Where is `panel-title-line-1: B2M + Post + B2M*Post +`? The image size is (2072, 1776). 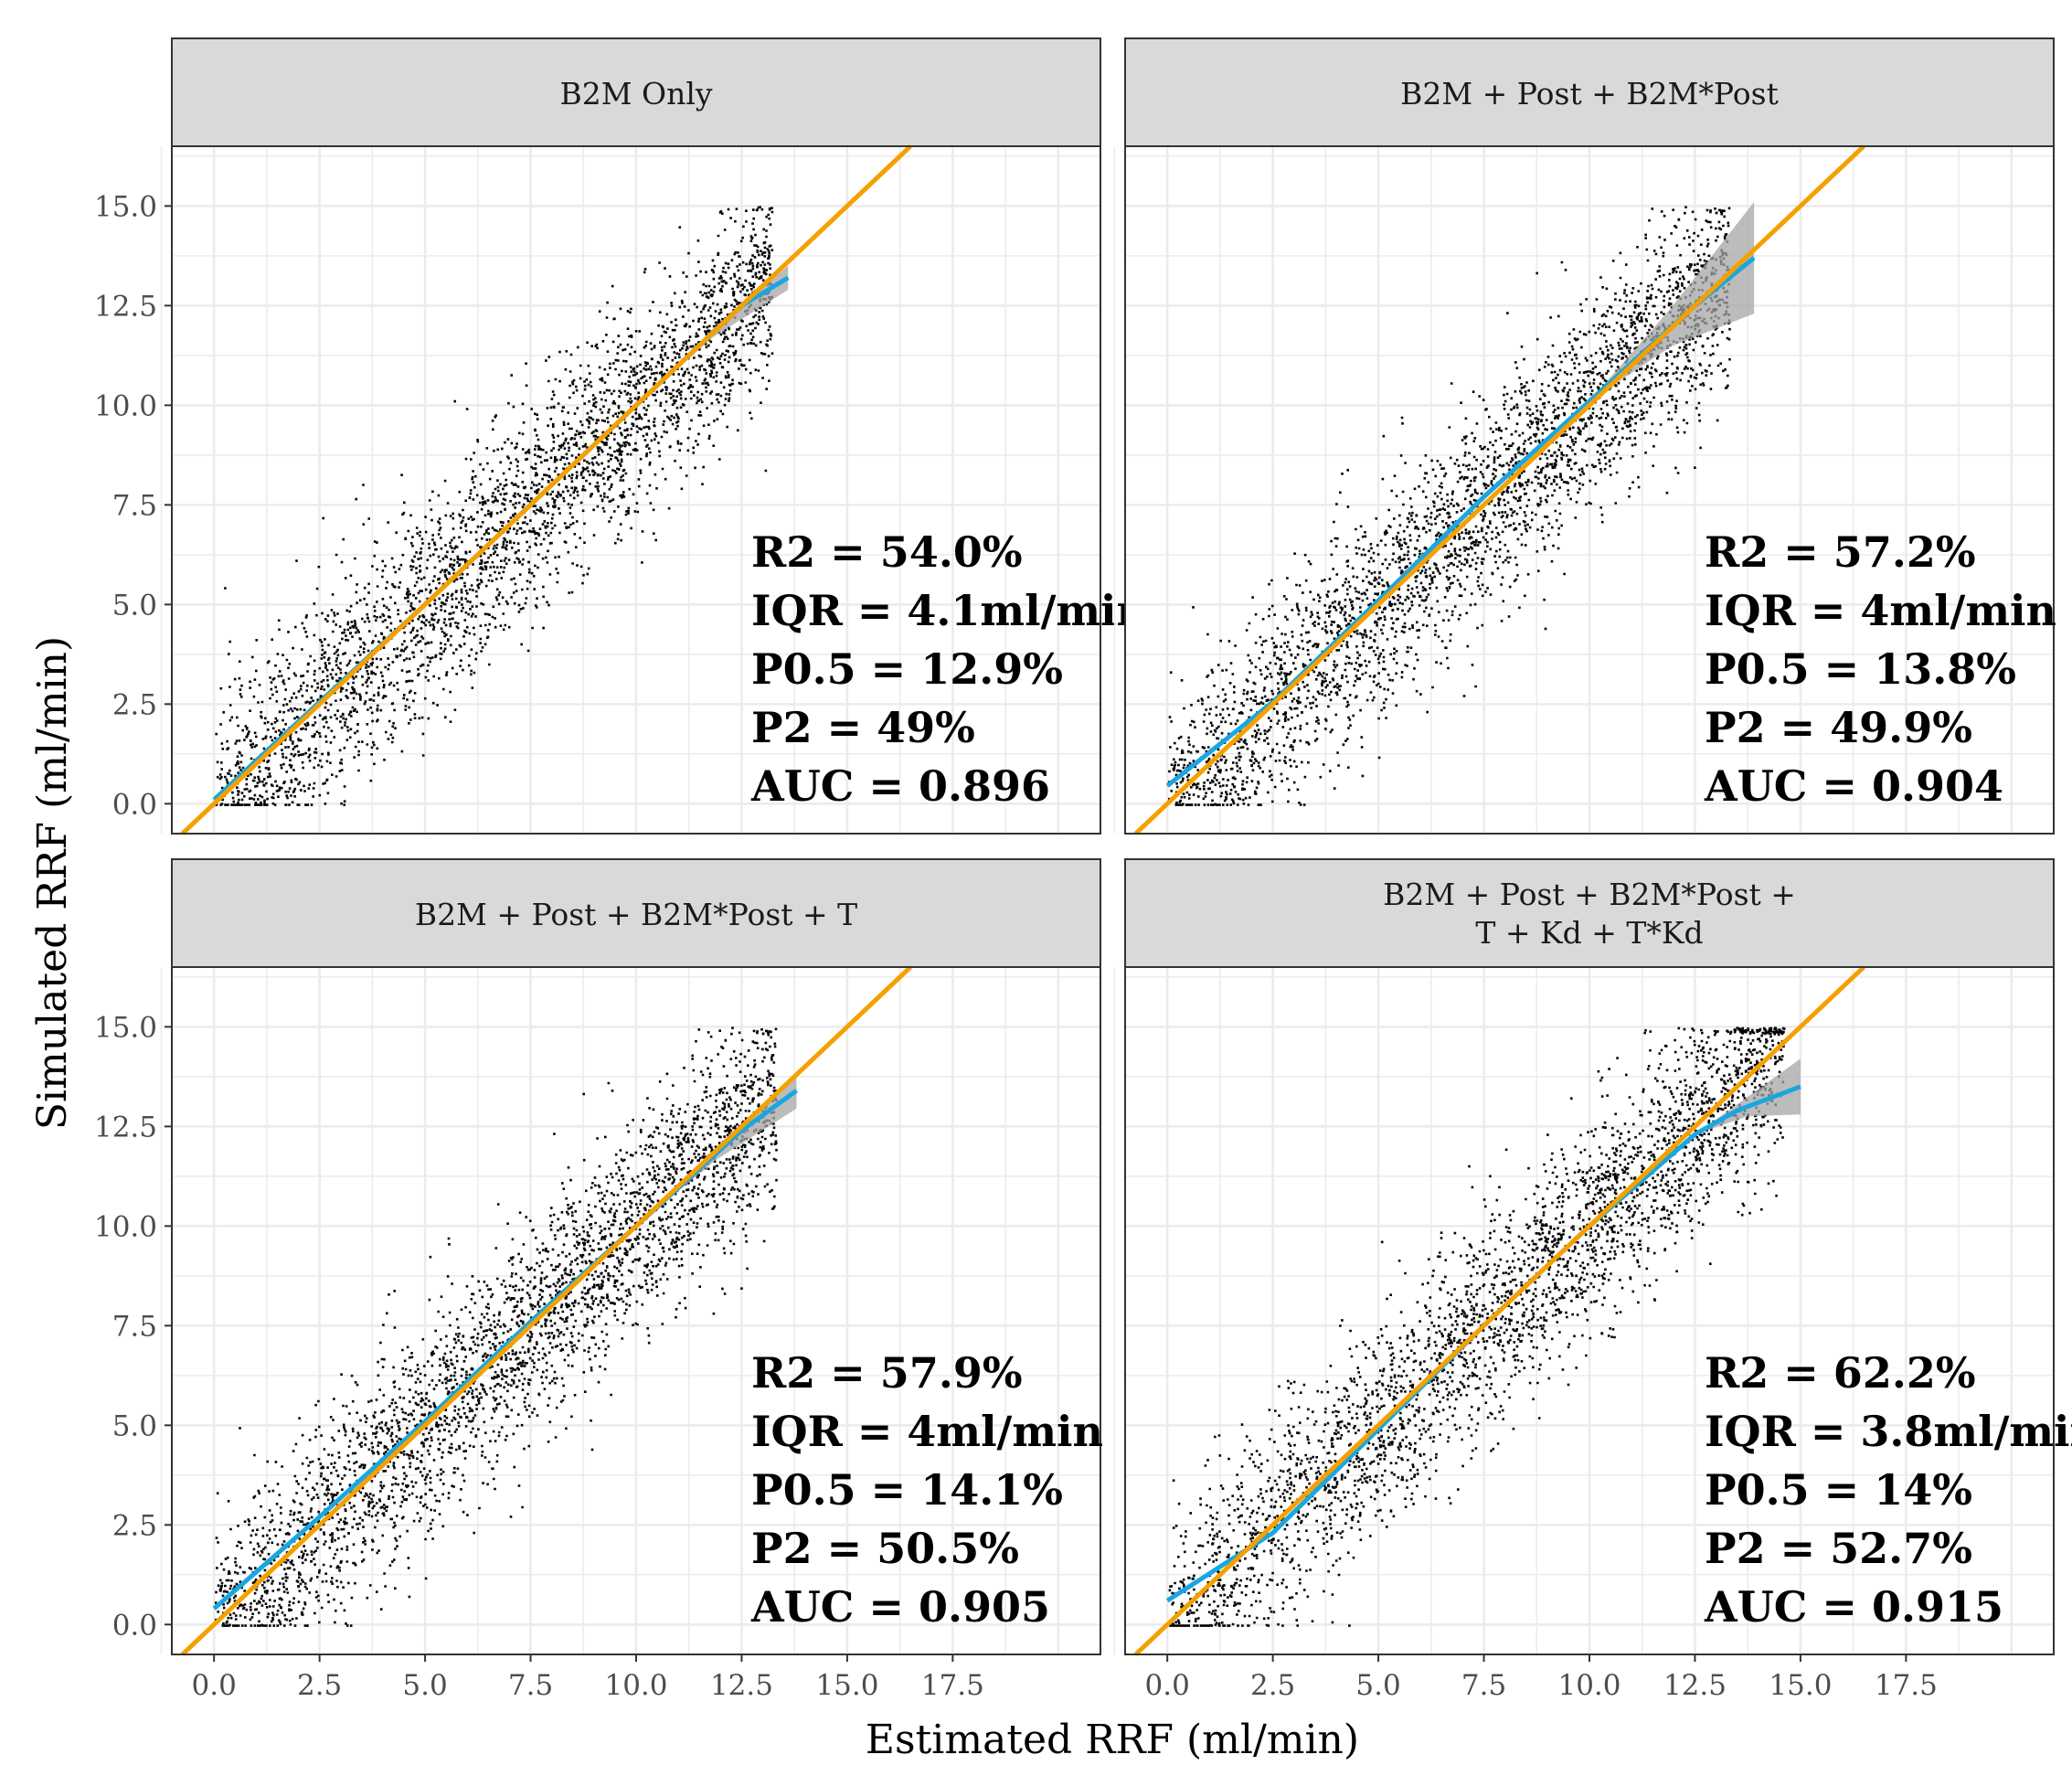 panel-title-line-1: B2M + Post + B2M*Post + is located at coordinates (1589, 894).